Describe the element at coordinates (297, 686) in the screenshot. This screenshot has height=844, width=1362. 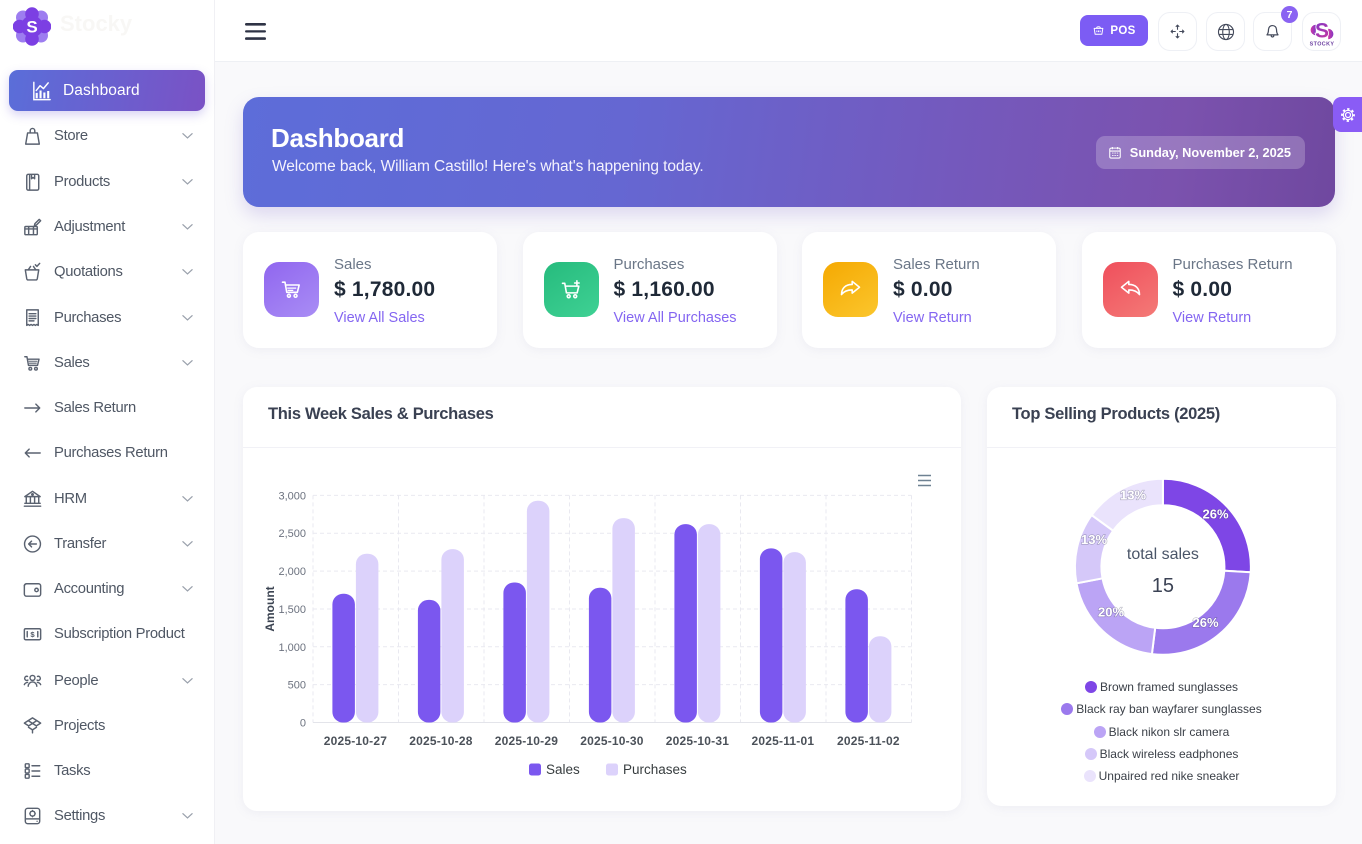
I see `svg-text: 500` at that location.